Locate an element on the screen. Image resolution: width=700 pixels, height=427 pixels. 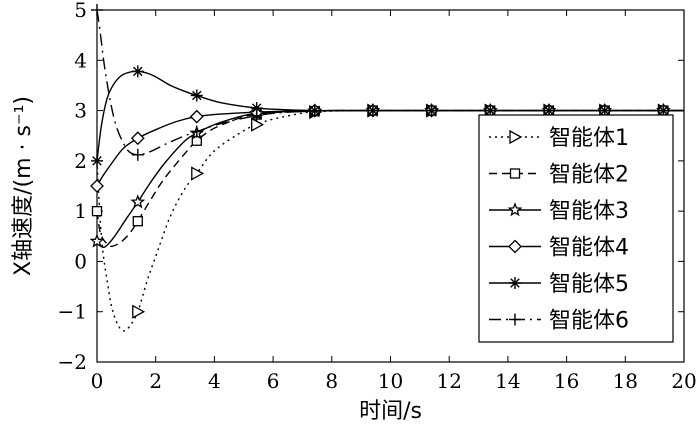
x-tick-label: 4 is located at coordinates (214, 381).